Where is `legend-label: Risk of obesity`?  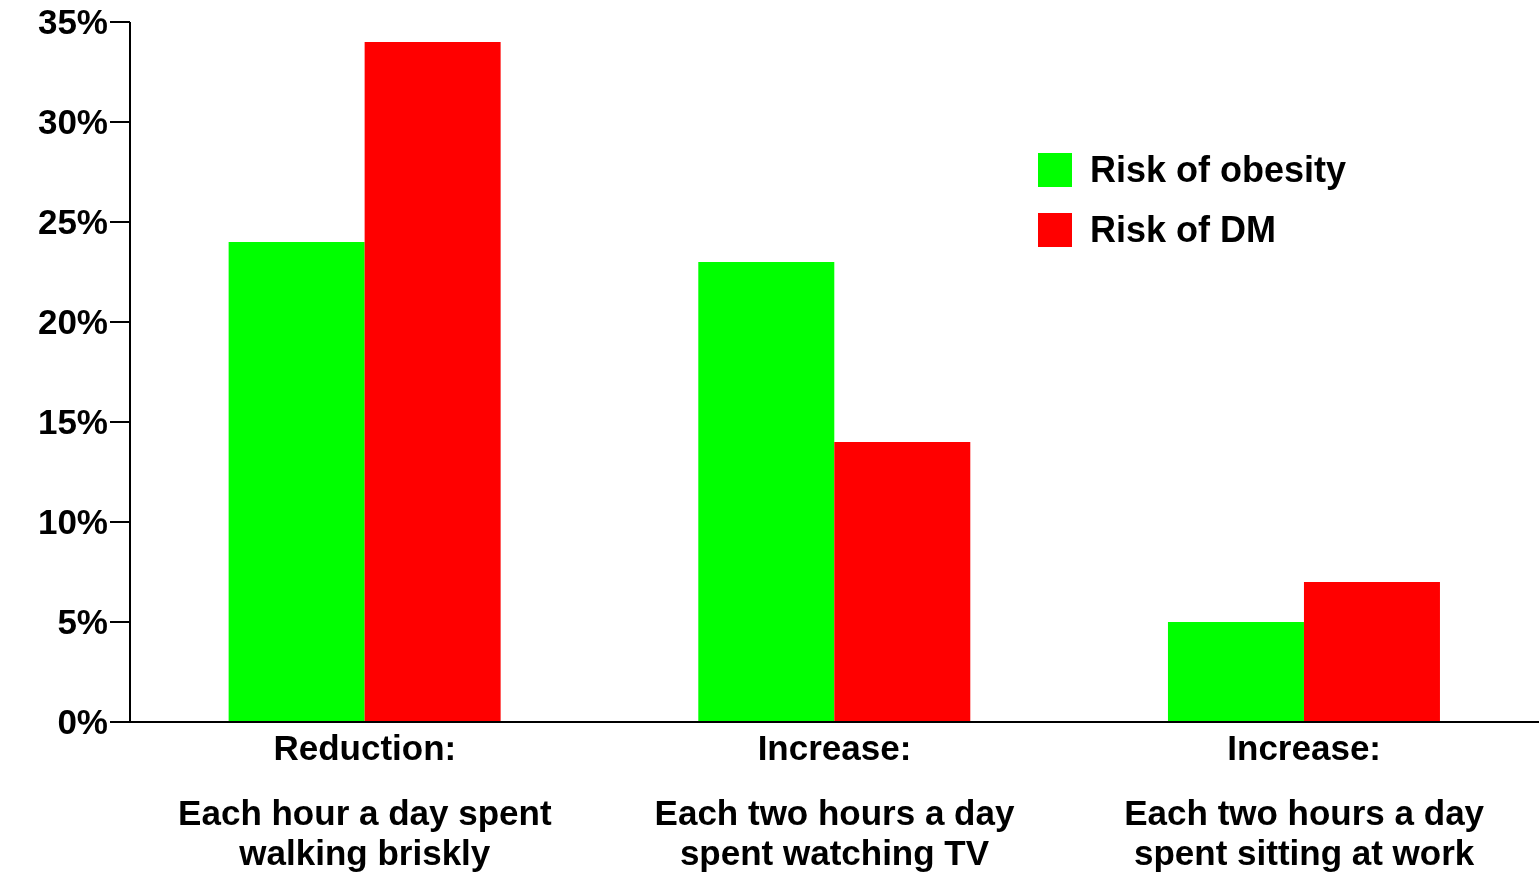 legend-label: Risk of obesity is located at coordinates (1218, 170).